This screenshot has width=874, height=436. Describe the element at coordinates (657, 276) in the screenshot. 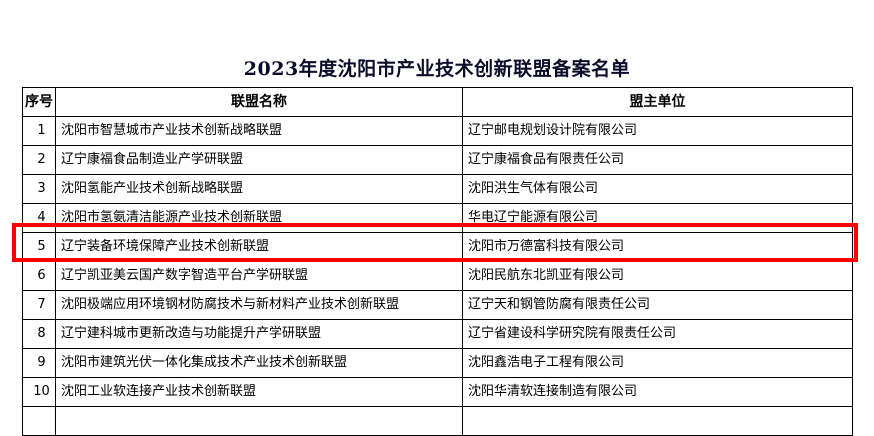

I see `cell-lead-organization: 沈阳民航东北凯亚有限公司` at that location.